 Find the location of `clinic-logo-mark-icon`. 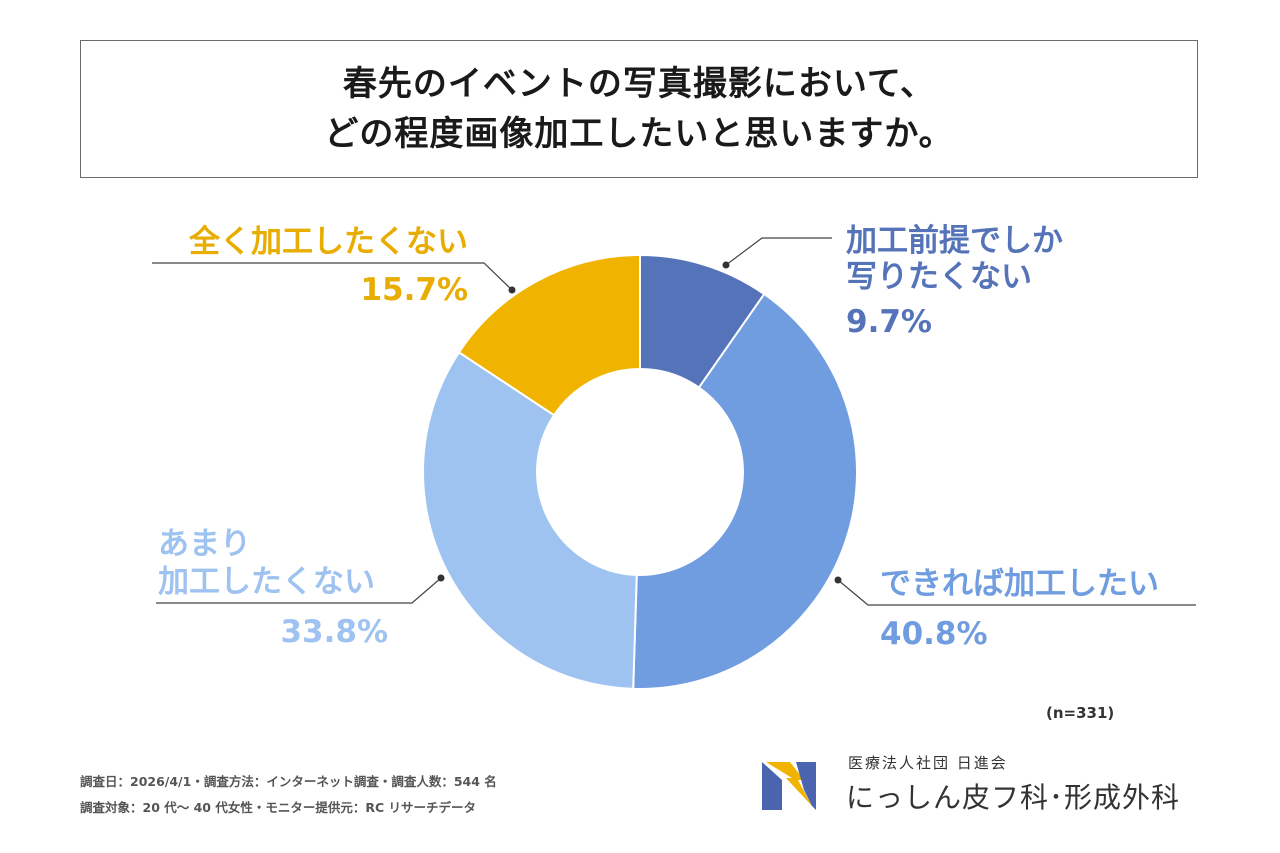

clinic-logo-mark-icon is located at coordinates (789, 786).